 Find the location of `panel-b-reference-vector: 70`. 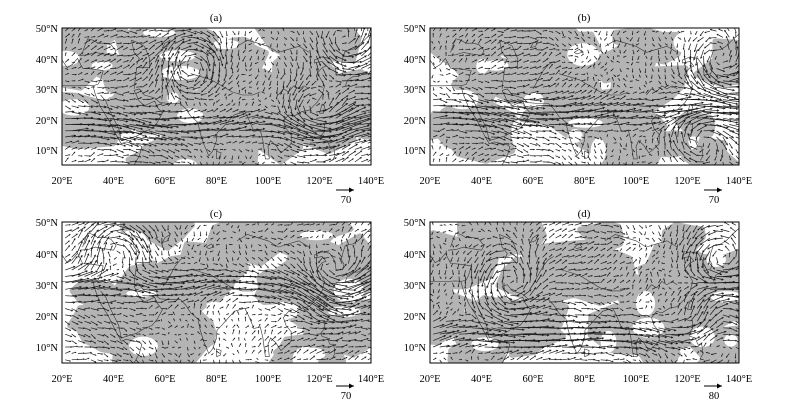

panel-b-reference-vector: 70 is located at coordinates (713, 196).